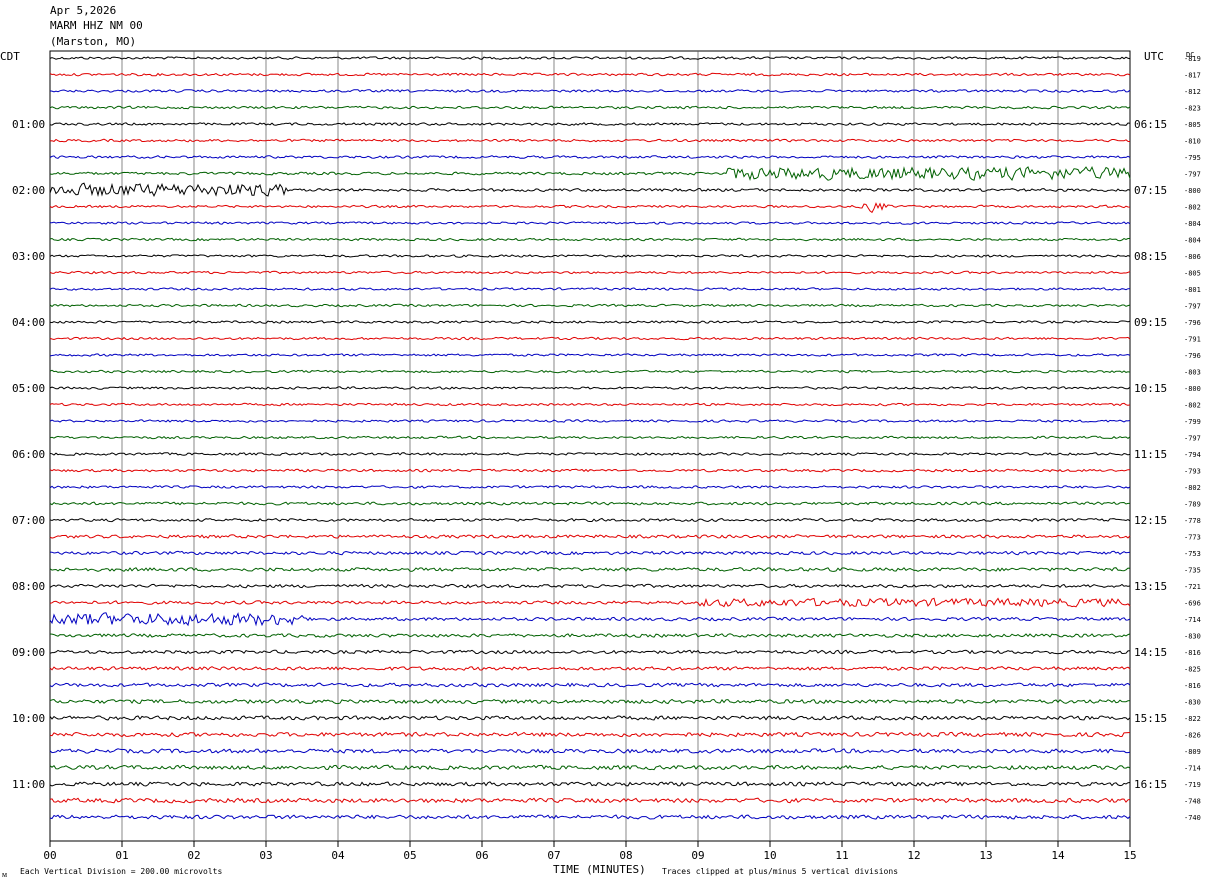 Image resolution: width=1210 pixels, height=886 pixels. Describe the element at coordinates (83, 10) in the screenshot. I see `date-label: Apr 5,2026` at that location.